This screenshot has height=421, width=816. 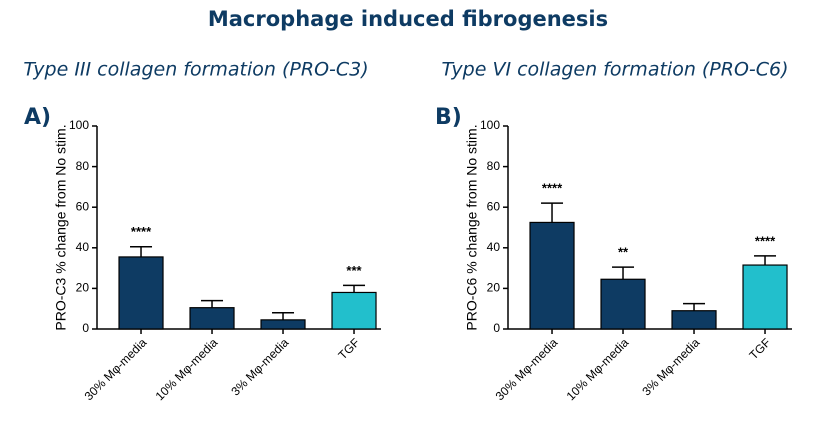 What do you see at coordinates (354, 270) in the screenshot?
I see `significance-label: ***` at bounding box center [354, 270].